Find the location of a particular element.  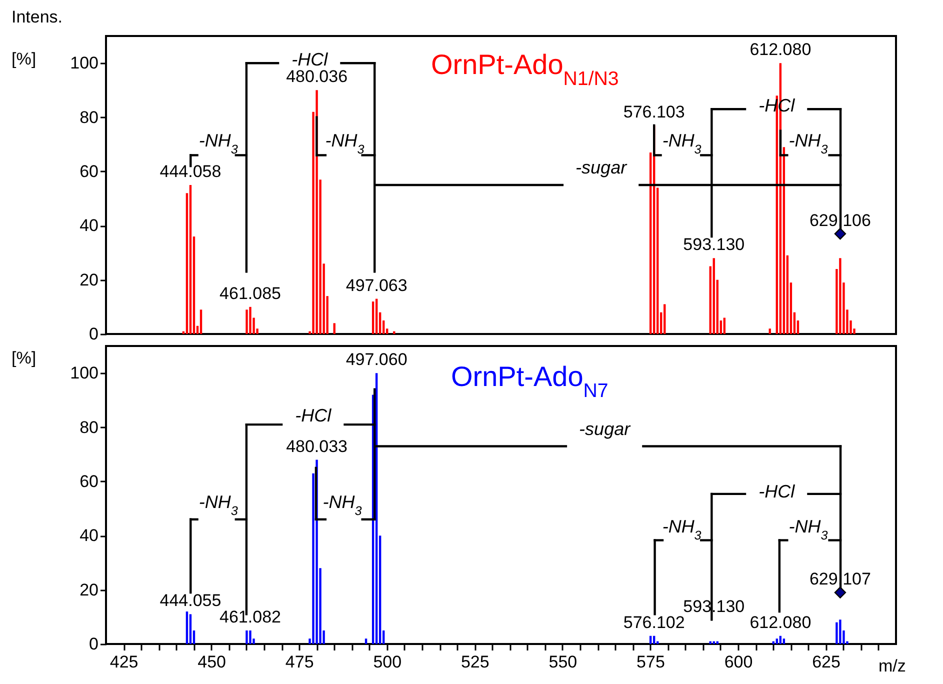

x-tick-label: 600 is located at coordinates (738, 662).